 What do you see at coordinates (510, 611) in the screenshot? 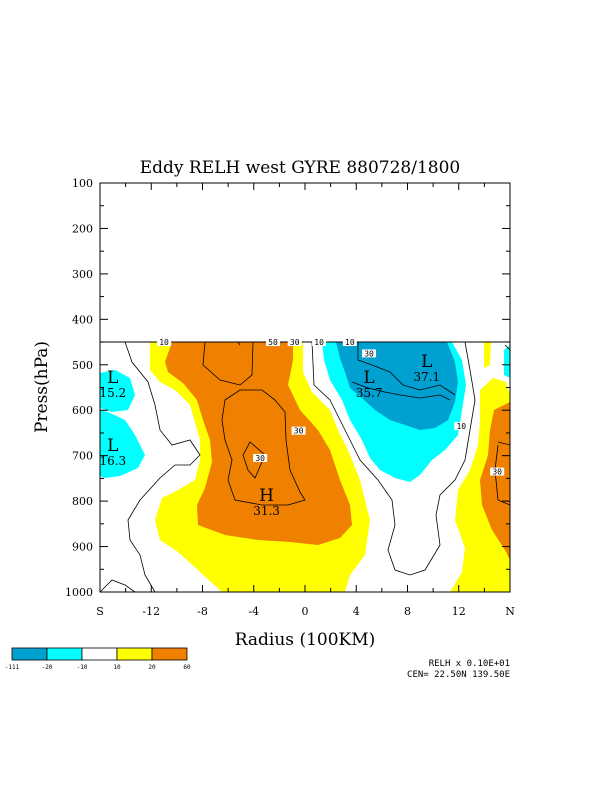
I see `x-tick-label: N` at bounding box center [510, 611].